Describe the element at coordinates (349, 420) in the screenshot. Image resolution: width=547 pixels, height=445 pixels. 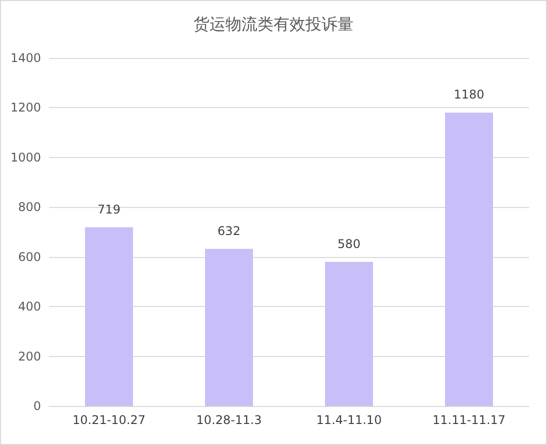
I see `x-tick-label: 11.4-11.10` at that location.